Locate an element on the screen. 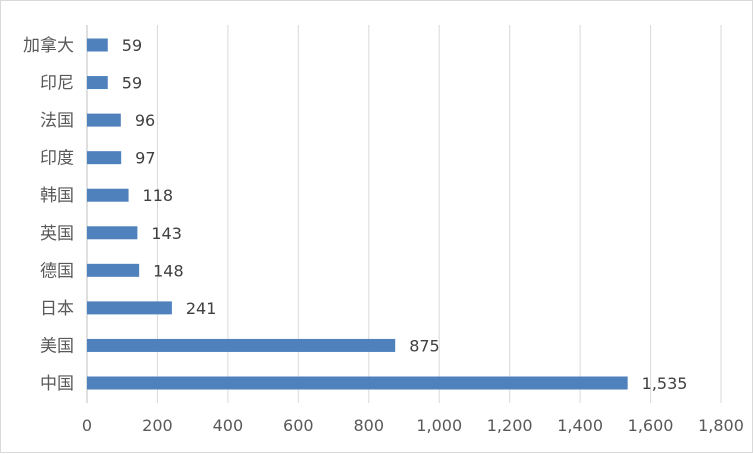 Image resolution: width=753 pixels, height=454 pixels. x-tick-label: 400 is located at coordinates (228, 425).